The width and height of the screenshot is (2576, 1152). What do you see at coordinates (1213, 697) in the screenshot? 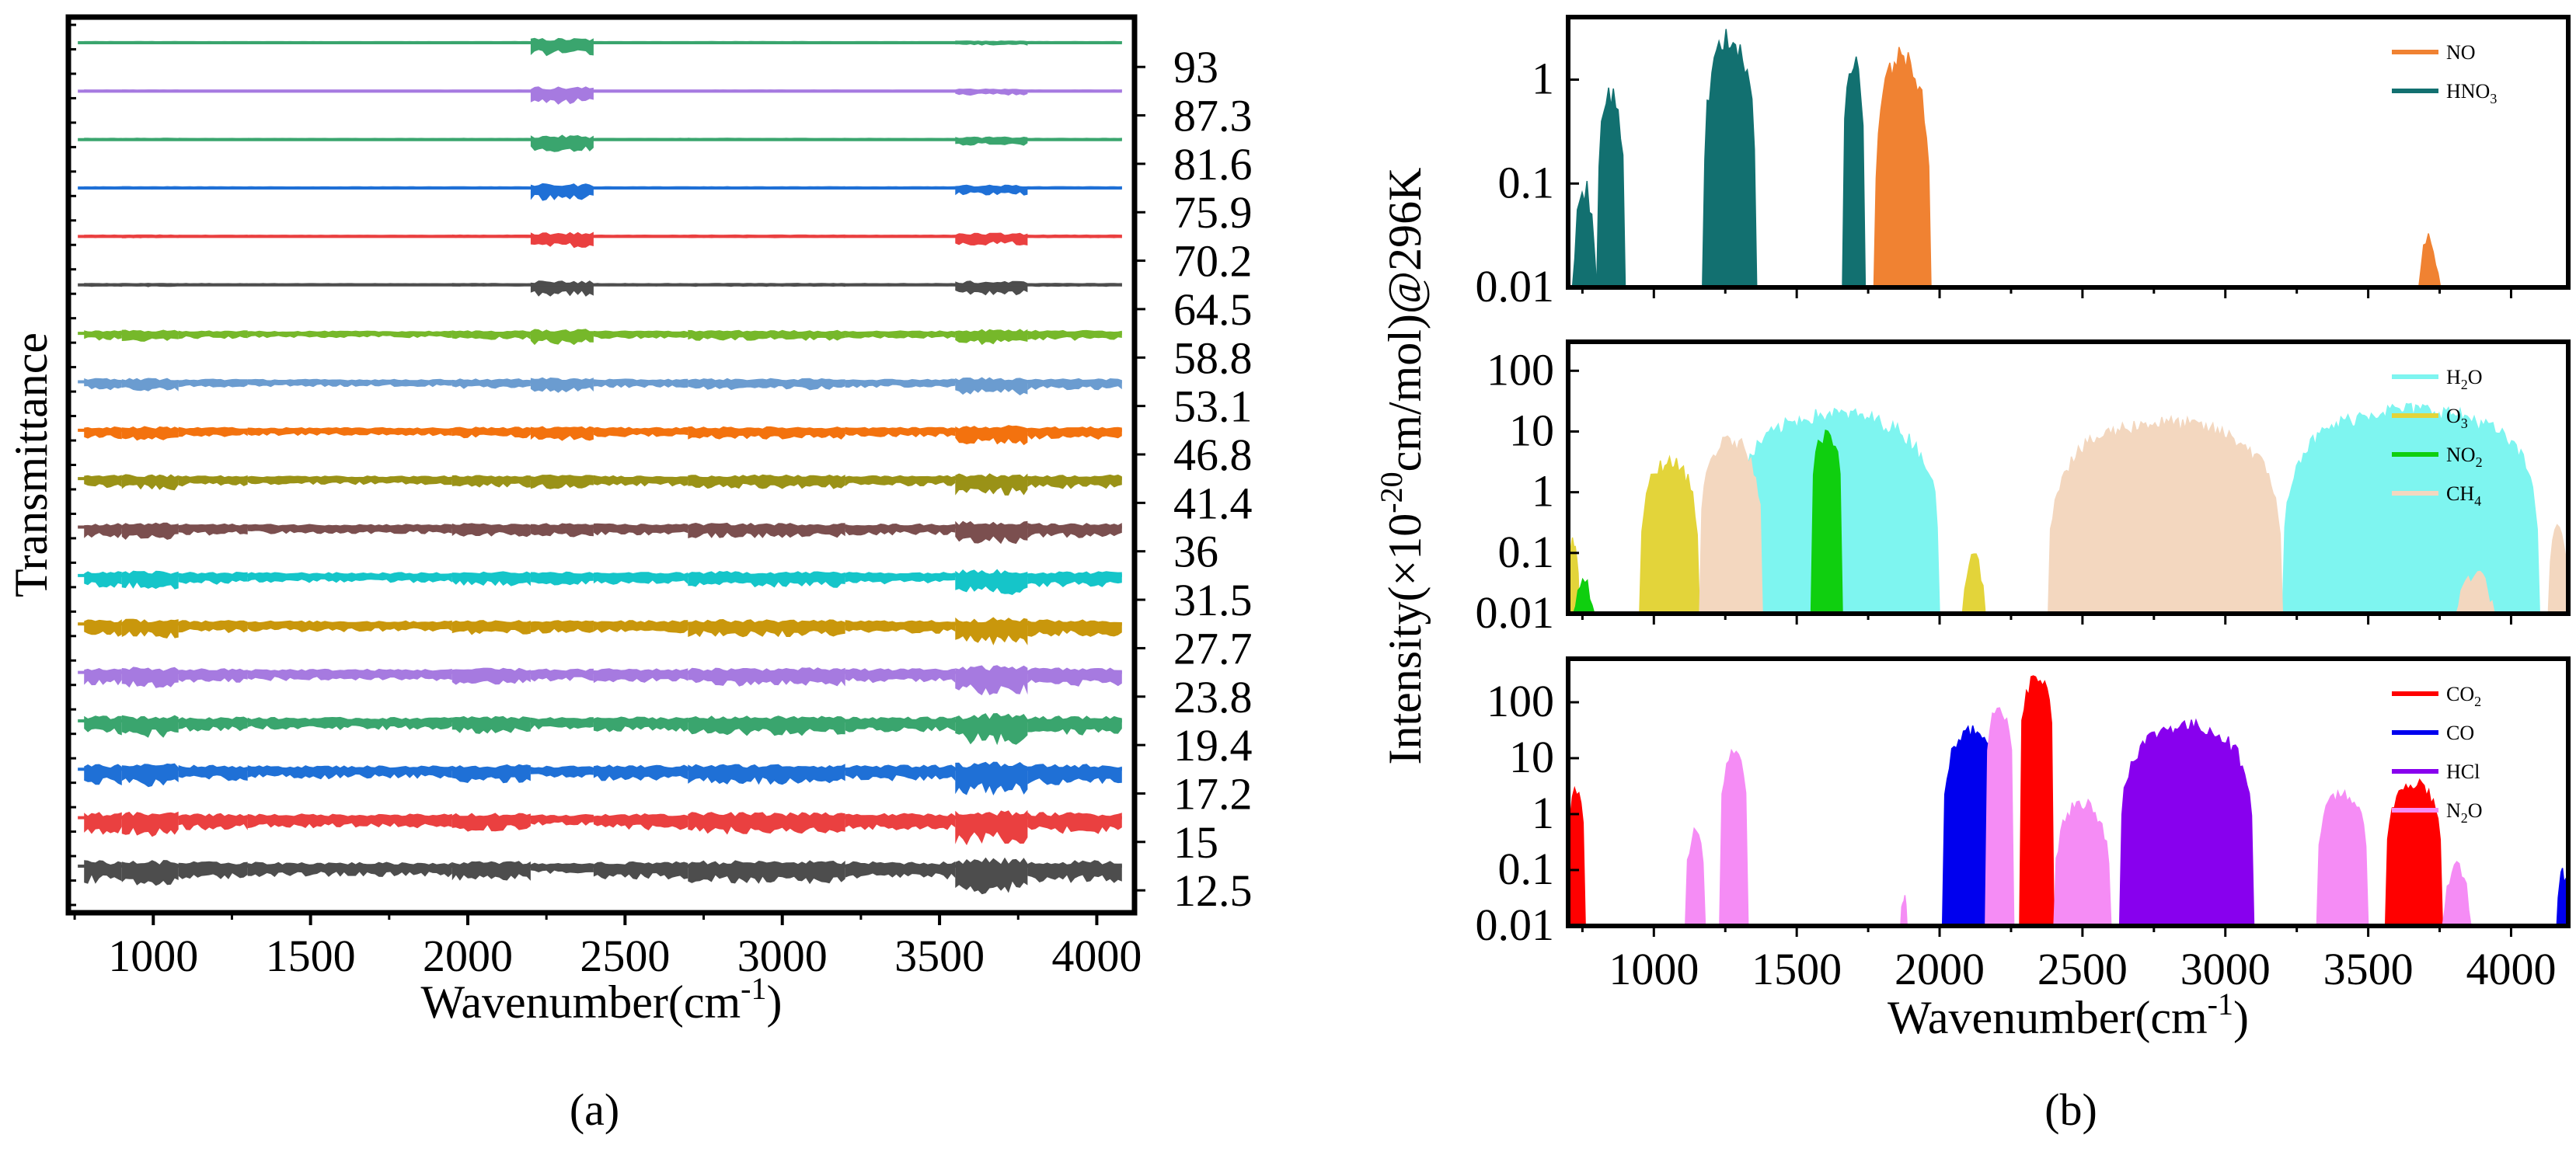
I see `series-label: 23.8` at bounding box center [1213, 697].